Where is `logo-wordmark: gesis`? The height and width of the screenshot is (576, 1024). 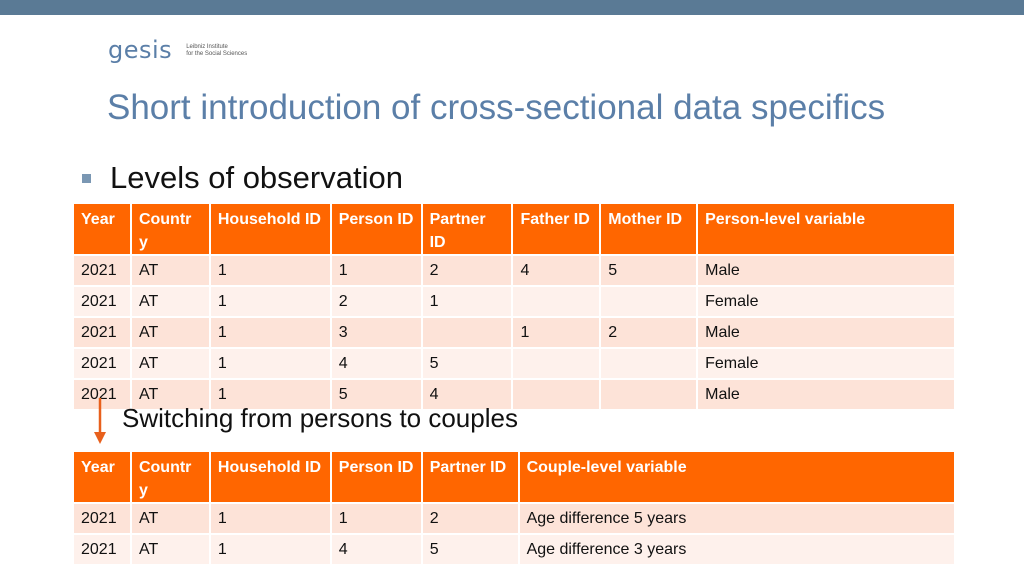 logo-wordmark: gesis is located at coordinates (140, 50).